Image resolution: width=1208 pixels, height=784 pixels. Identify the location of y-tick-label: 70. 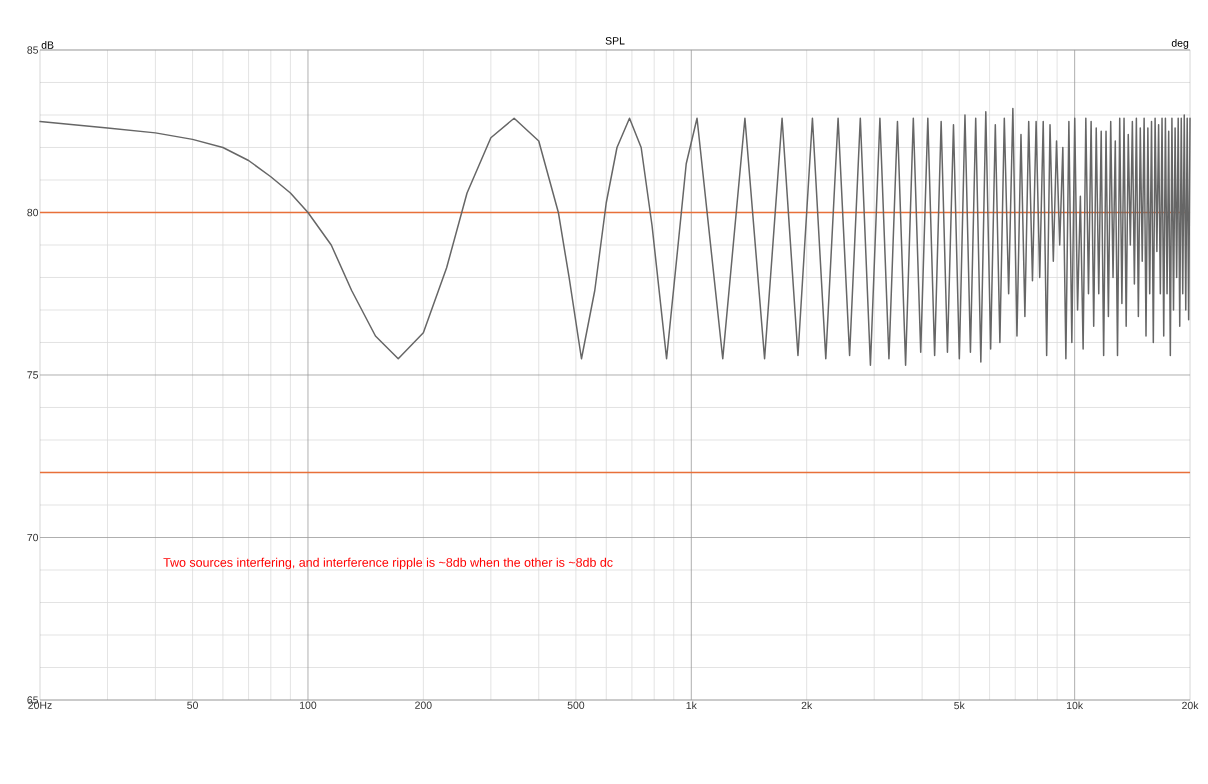
(33, 537).